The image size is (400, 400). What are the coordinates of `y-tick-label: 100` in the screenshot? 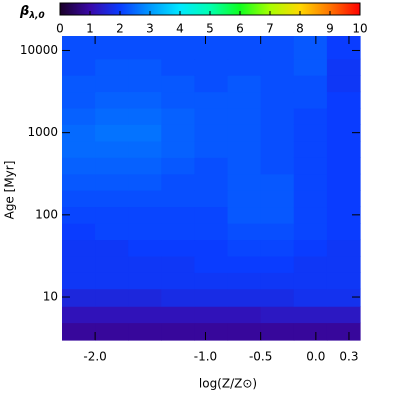 It's located at (46, 214).